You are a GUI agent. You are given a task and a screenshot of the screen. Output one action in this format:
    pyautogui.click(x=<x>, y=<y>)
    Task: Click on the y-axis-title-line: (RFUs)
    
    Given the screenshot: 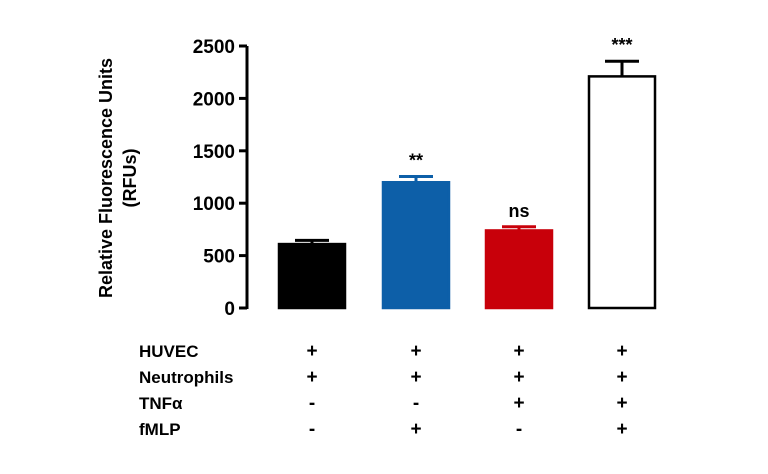 What is the action you would take?
    pyautogui.click(x=130, y=178)
    